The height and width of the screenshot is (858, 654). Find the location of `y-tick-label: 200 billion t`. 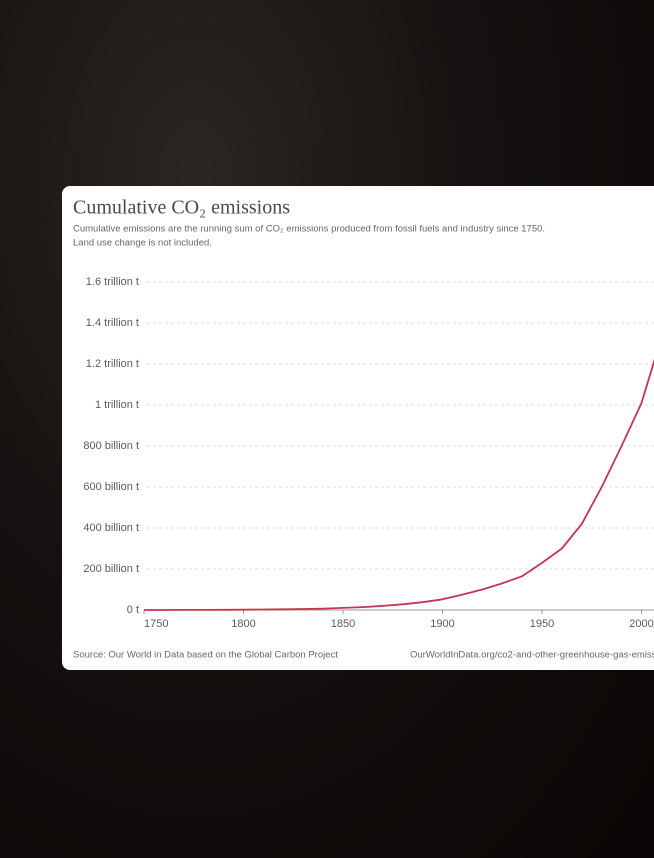

y-tick-label: 200 billion t is located at coordinates (111, 569).